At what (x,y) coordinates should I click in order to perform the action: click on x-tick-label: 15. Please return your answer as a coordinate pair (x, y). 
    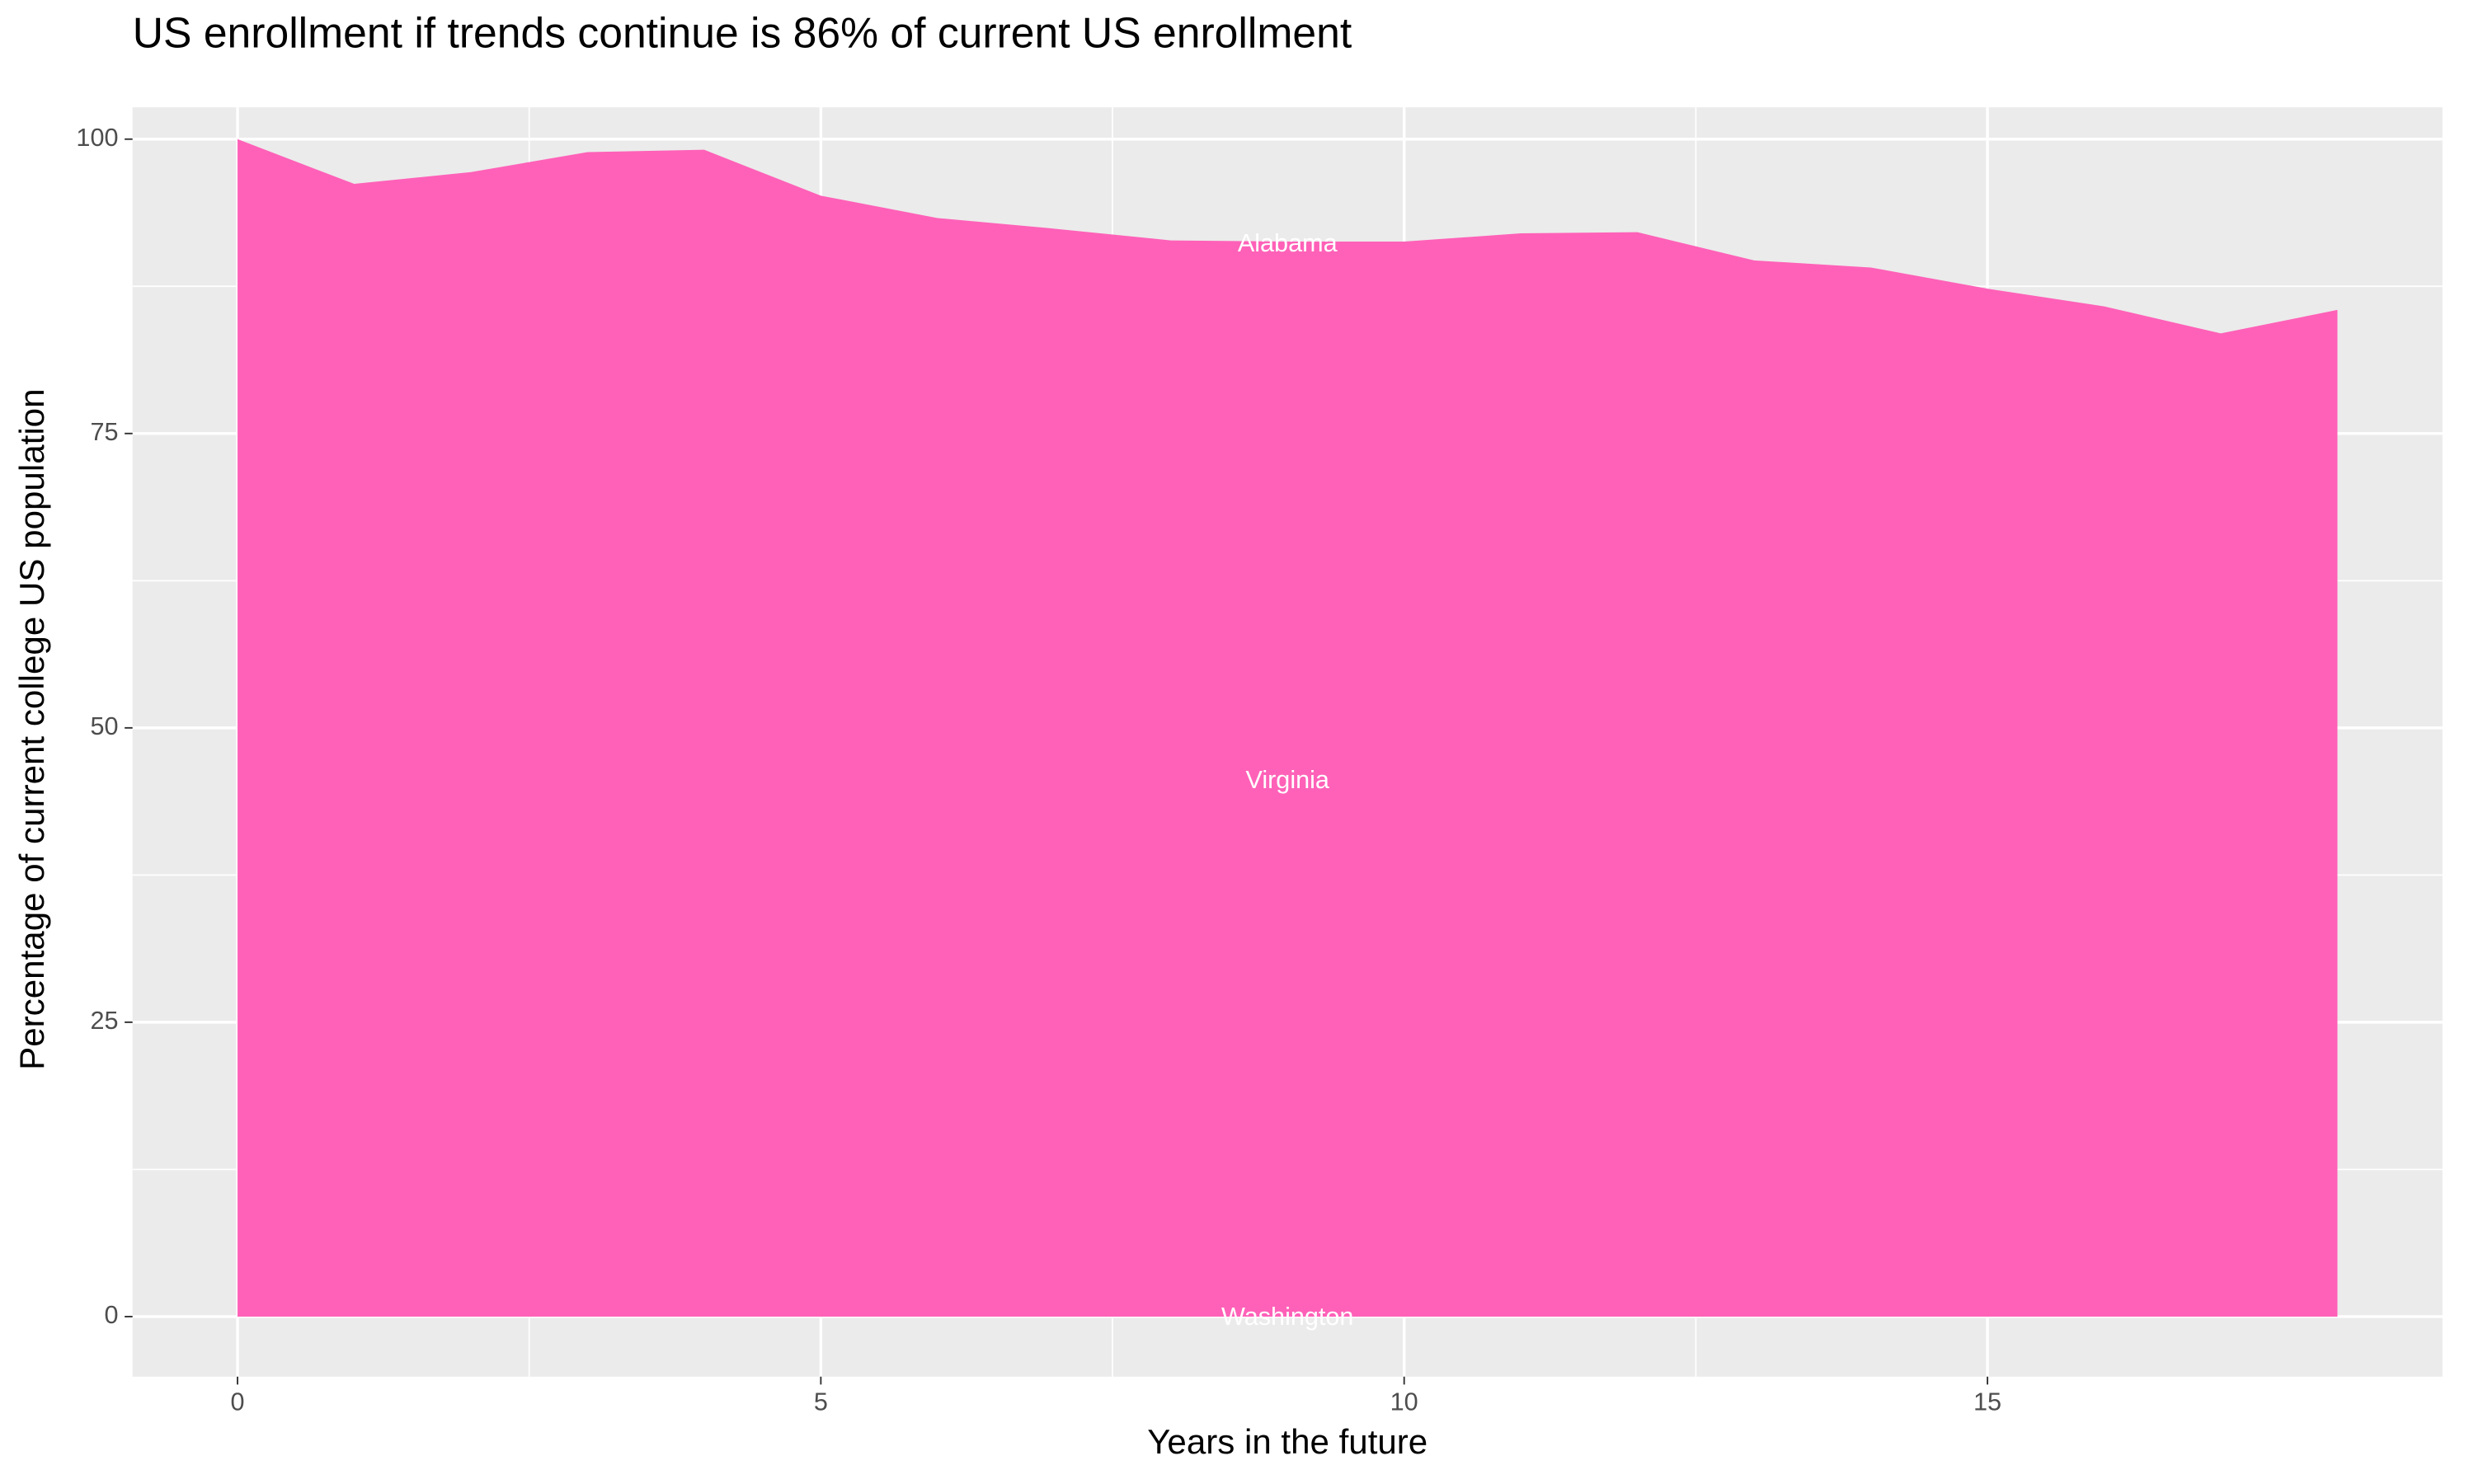
    Looking at the image, I should click on (1987, 1402).